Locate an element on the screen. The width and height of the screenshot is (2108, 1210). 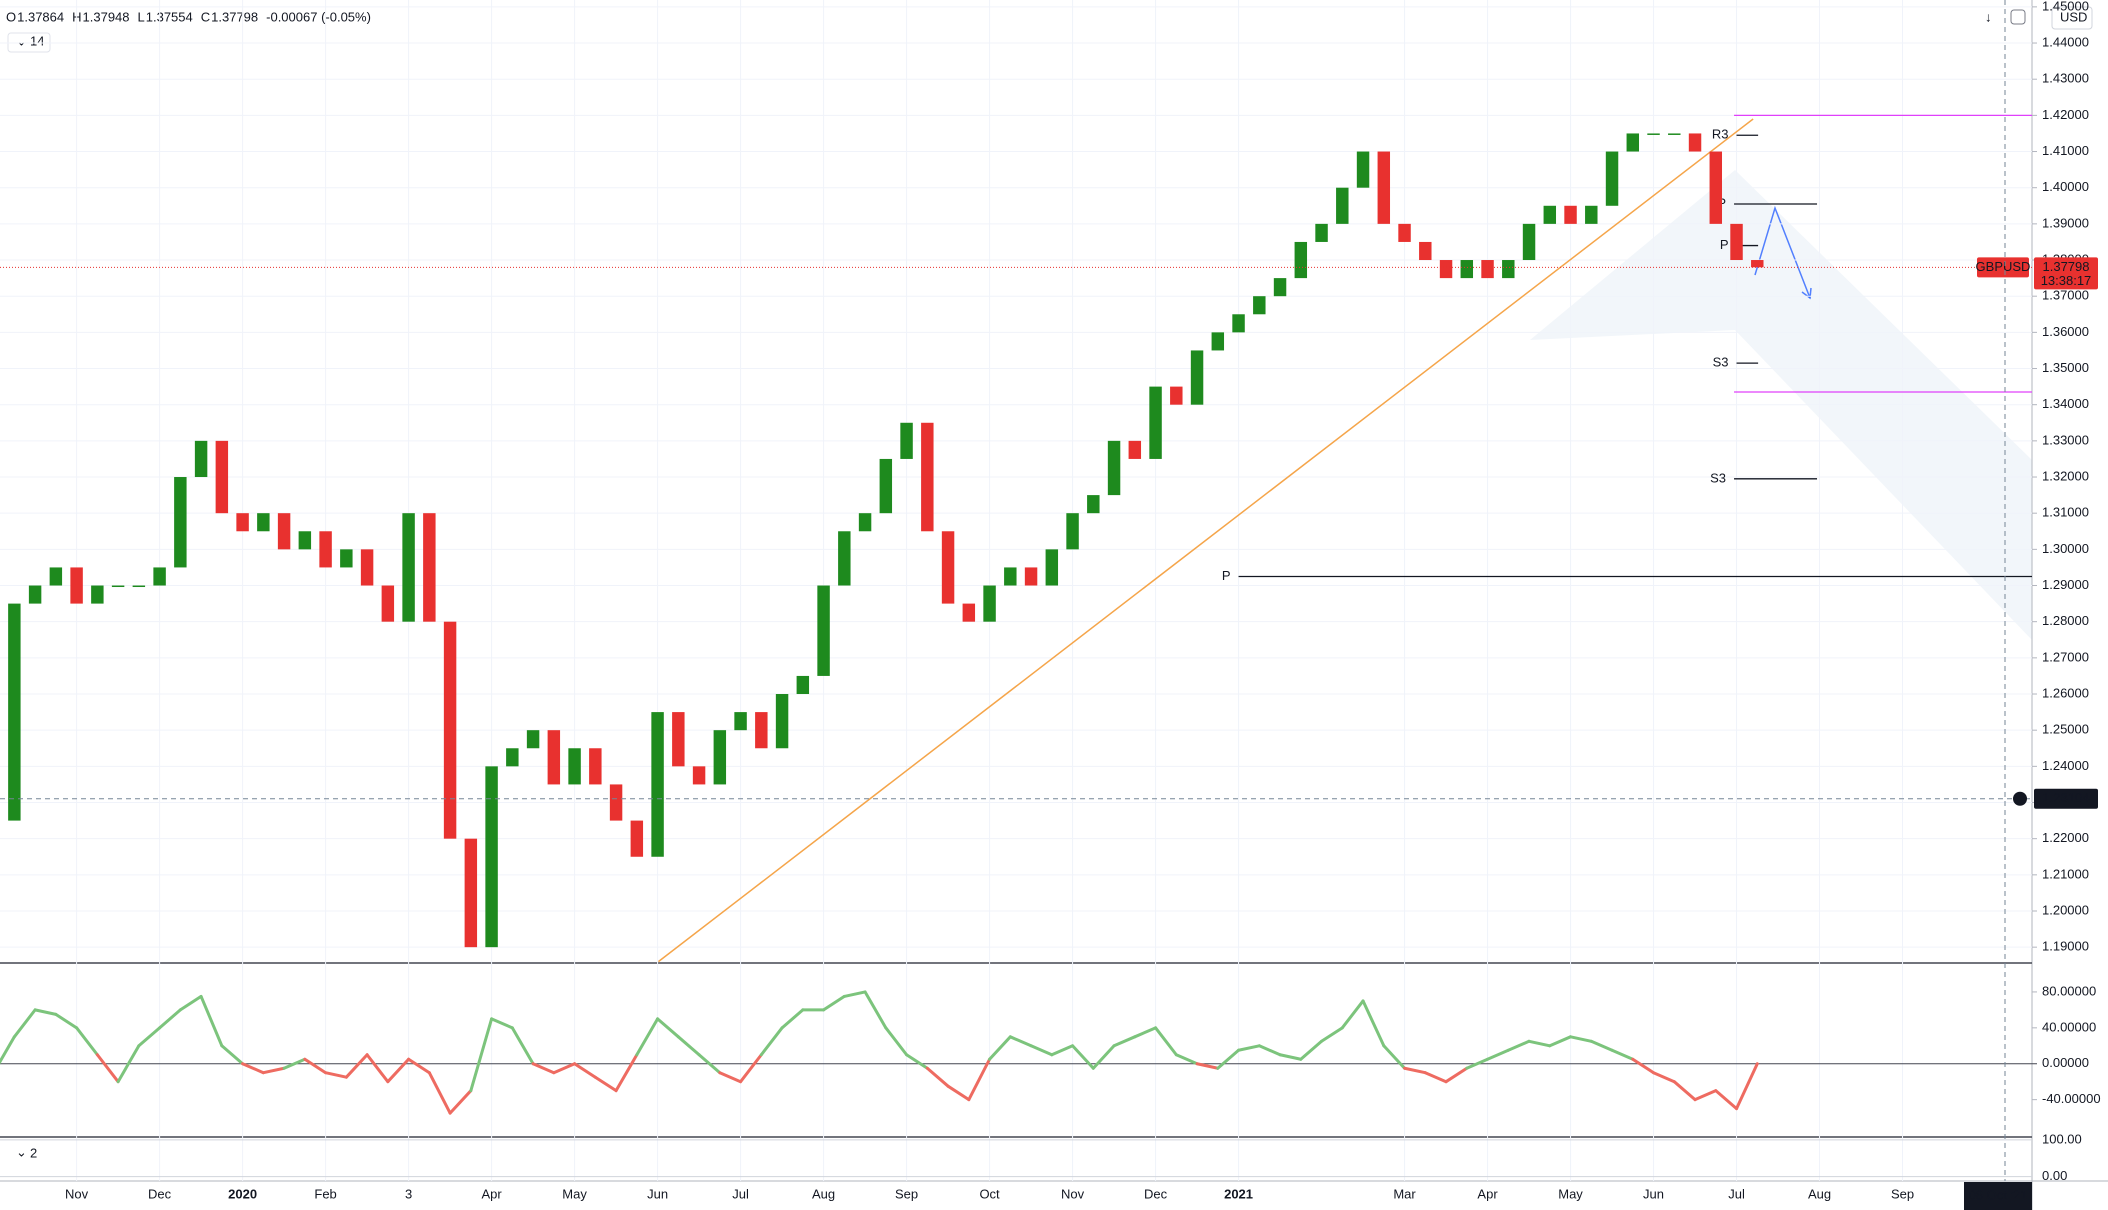
x-tick-label: May is located at coordinates (1570, 1193).